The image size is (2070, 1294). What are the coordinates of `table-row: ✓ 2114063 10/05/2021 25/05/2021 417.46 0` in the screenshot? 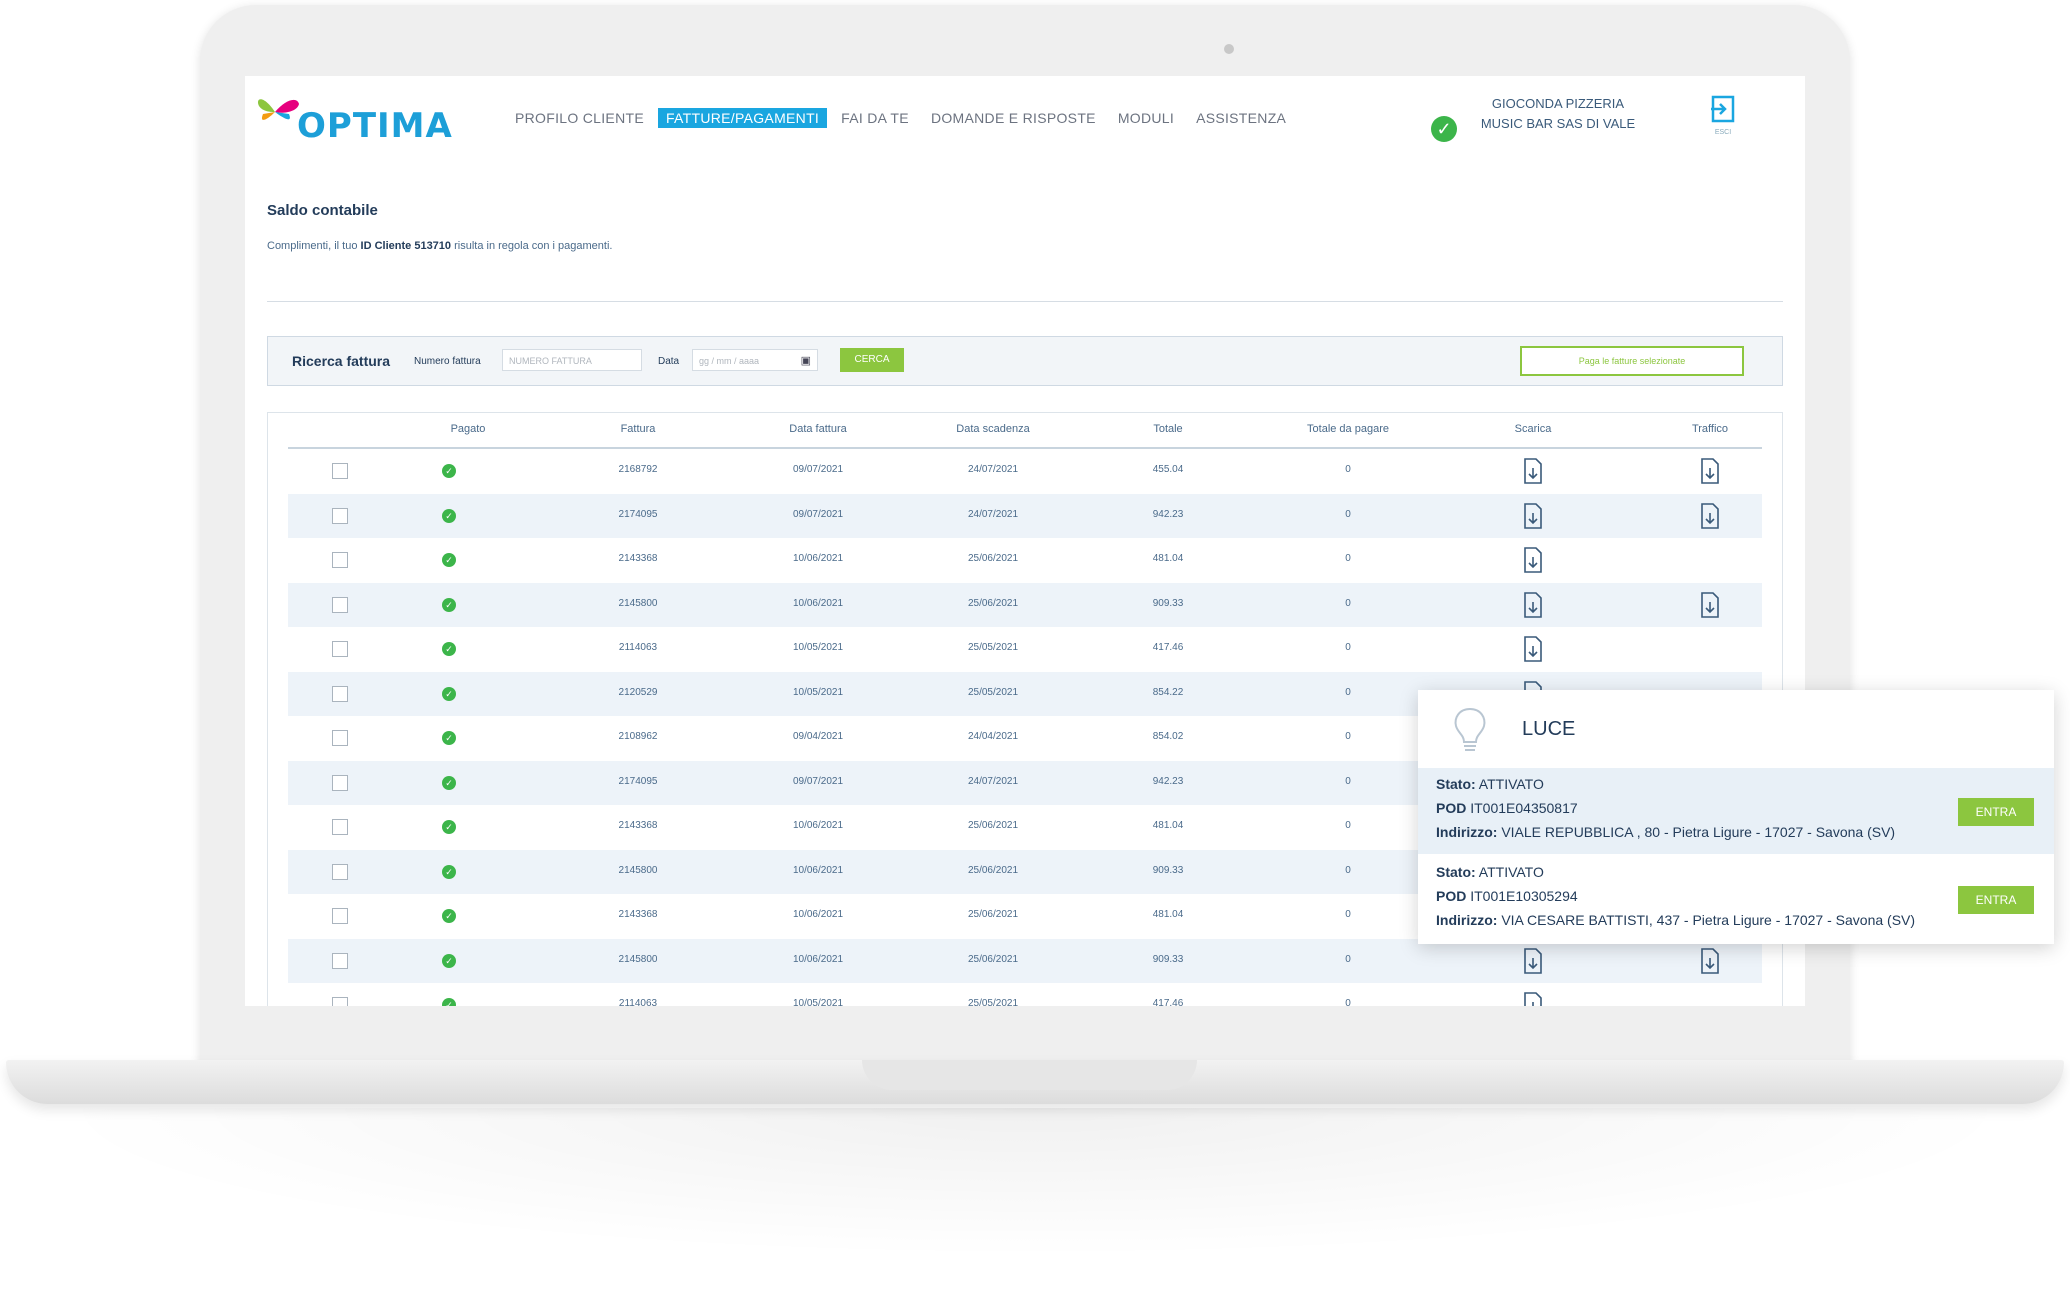 It's located at (1025, 649).